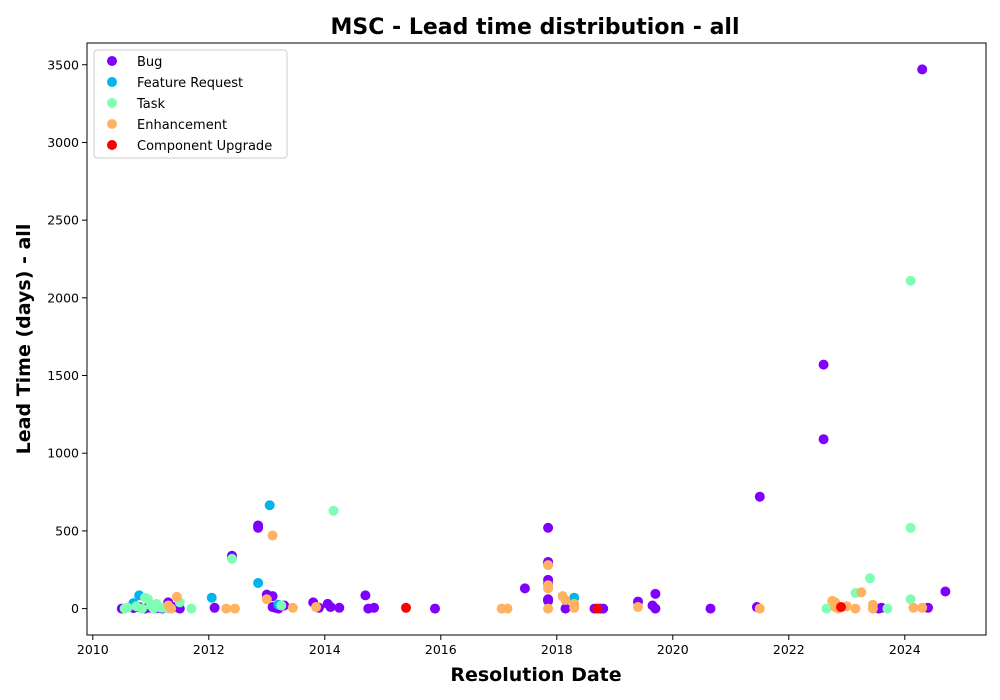  What do you see at coordinates (112, 124) in the screenshot?
I see `legend-marker-enhancement` at bounding box center [112, 124].